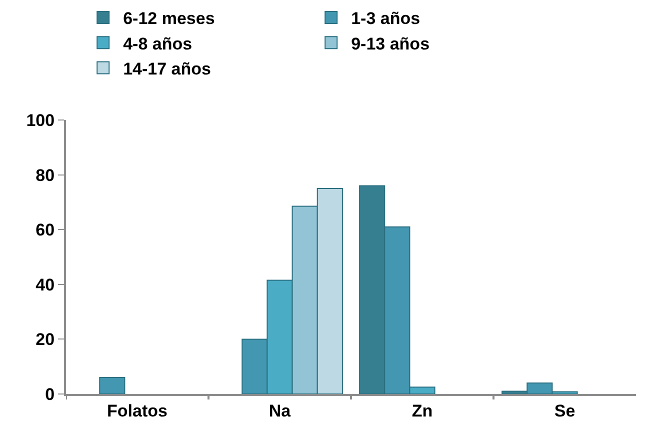 This screenshot has height=434, width=648. I want to click on y-tick-label: 40, so click(45, 284).